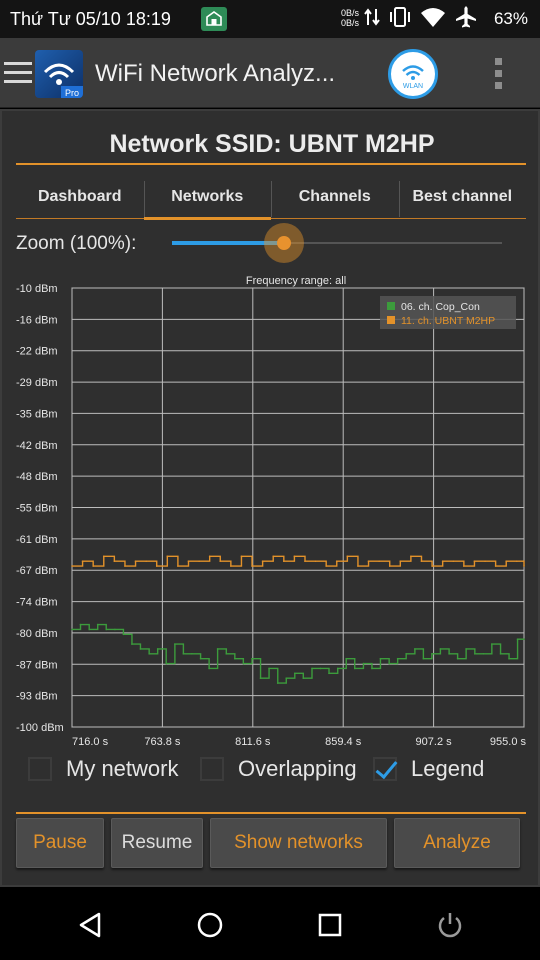 The height and width of the screenshot is (960, 540). Describe the element at coordinates (103, 769) in the screenshot. I see `my-network-checkbox: My network` at that location.